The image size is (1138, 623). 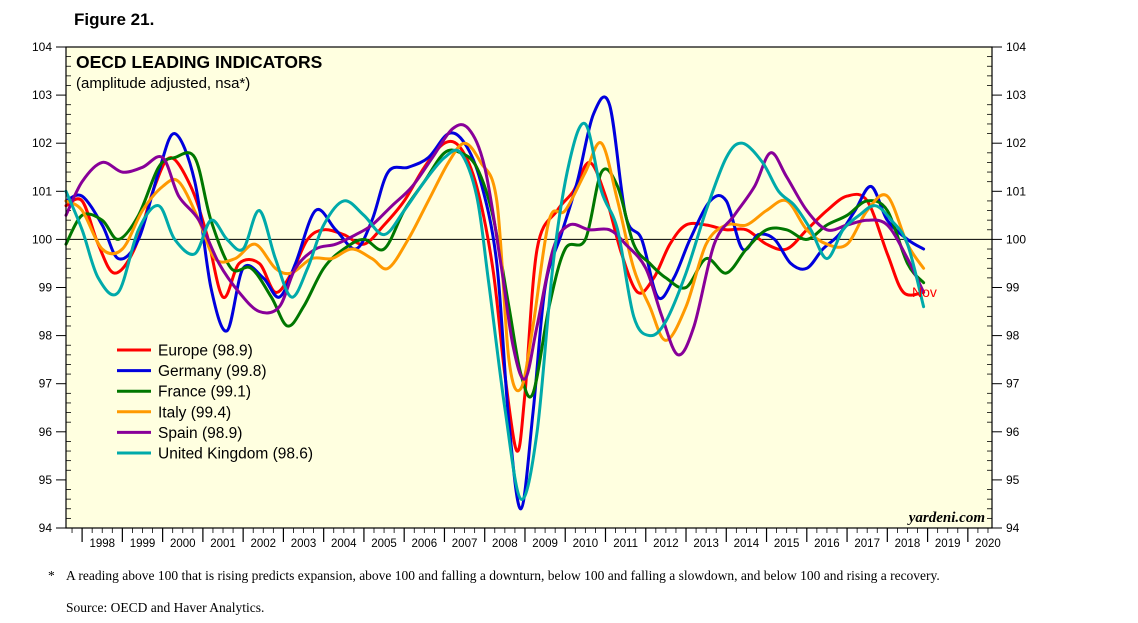 I want to click on chart-subtitle: (amplitude adjusted, nsa*), so click(x=163, y=83).